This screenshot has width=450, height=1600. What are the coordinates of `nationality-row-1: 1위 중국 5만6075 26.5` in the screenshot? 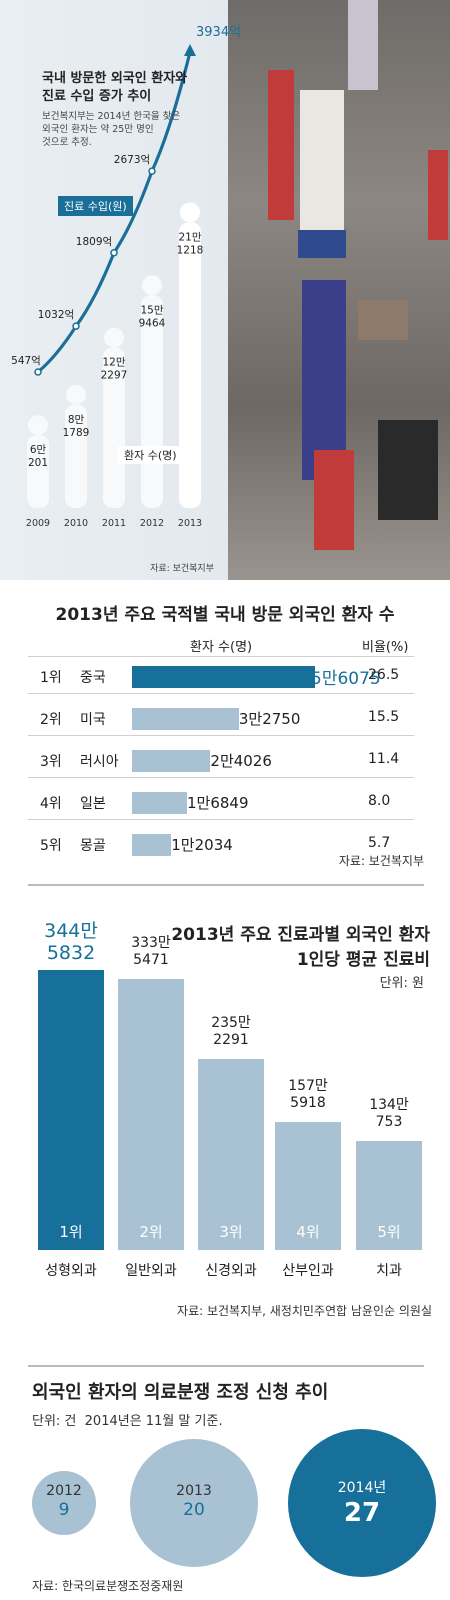 It's located at (221, 676).